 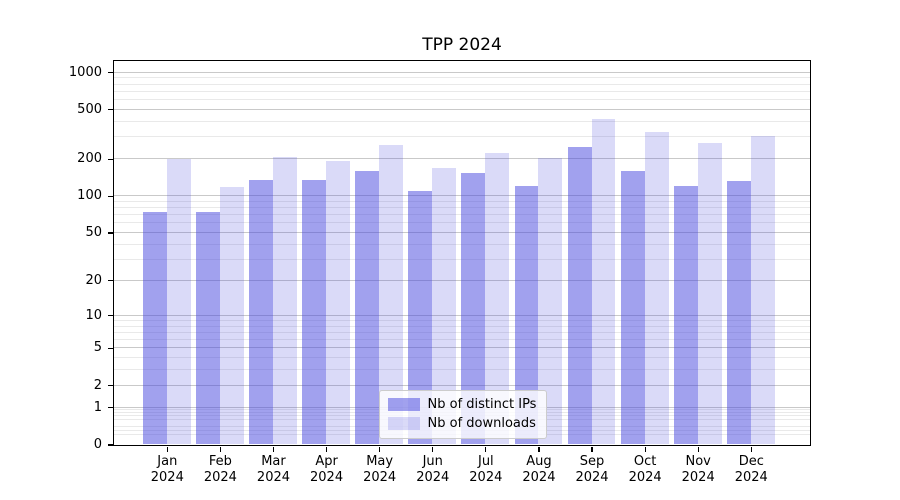 What do you see at coordinates (220, 469) in the screenshot?
I see `x-tick-label: Feb 2024` at bounding box center [220, 469].